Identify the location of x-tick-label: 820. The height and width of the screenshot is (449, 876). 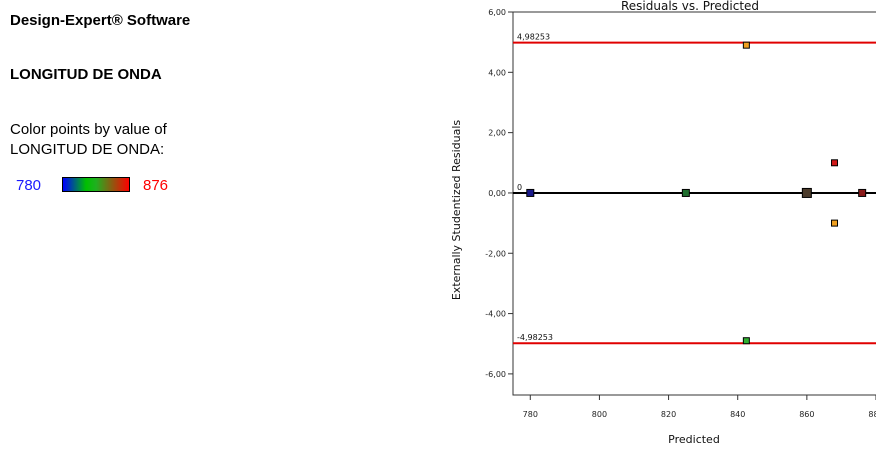
(668, 414).